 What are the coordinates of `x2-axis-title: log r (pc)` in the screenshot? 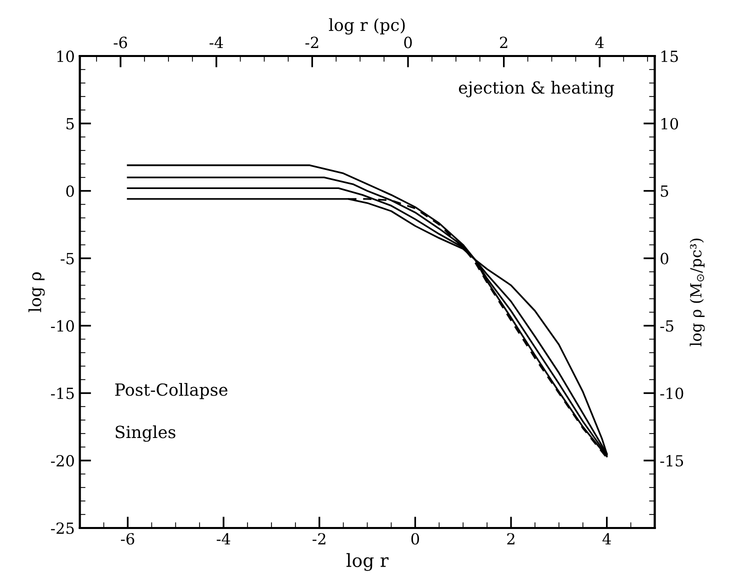 It's located at (366, 26).